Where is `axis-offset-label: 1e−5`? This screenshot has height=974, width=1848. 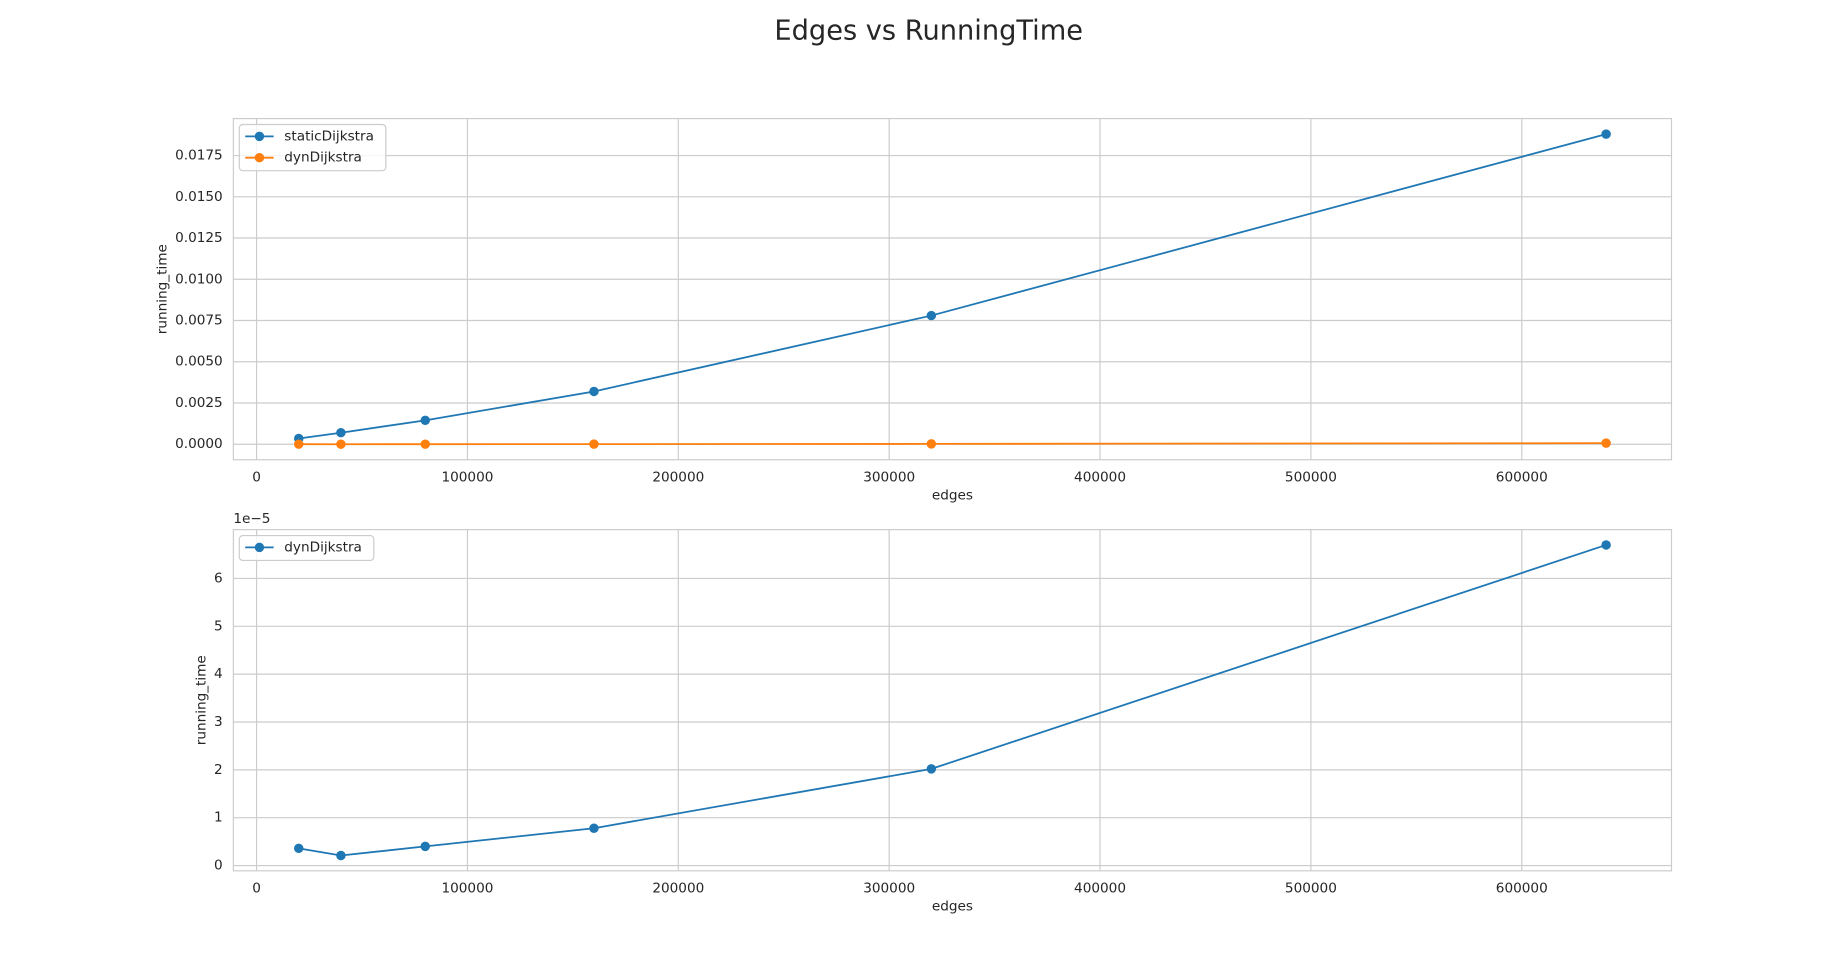
axis-offset-label: 1e−5 is located at coordinates (251, 519).